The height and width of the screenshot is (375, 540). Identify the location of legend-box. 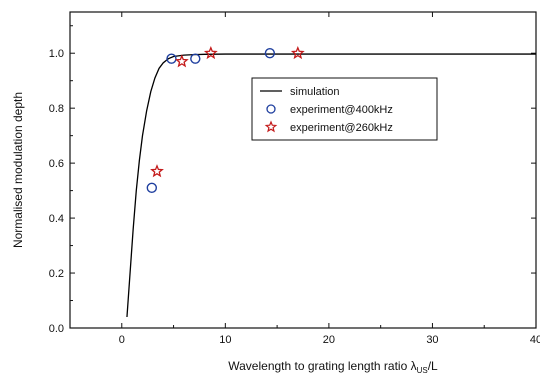
(344, 109).